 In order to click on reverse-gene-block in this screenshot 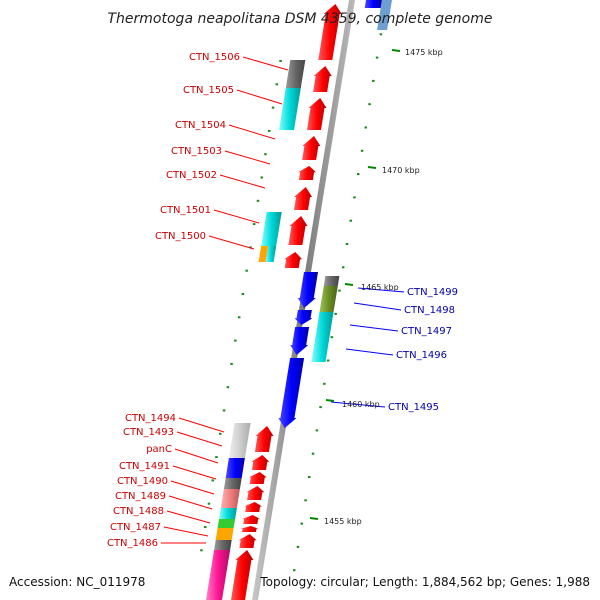, I will do `click(373, 4)`.